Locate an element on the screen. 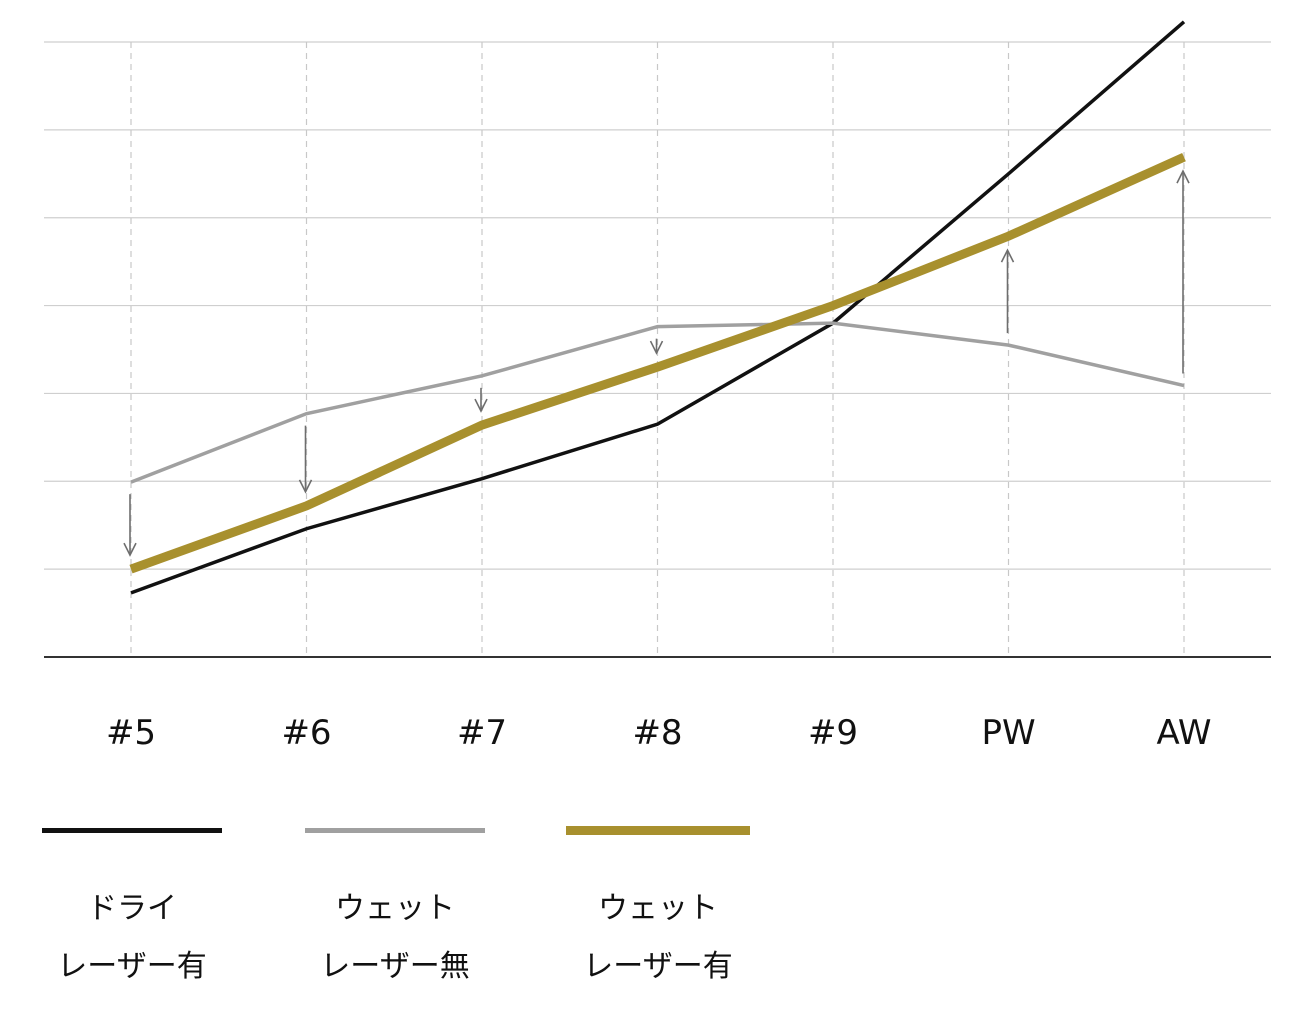 Image resolution: width=1315 pixels, height=1014 pixels. x-tick-label: #6 is located at coordinates (306, 733).